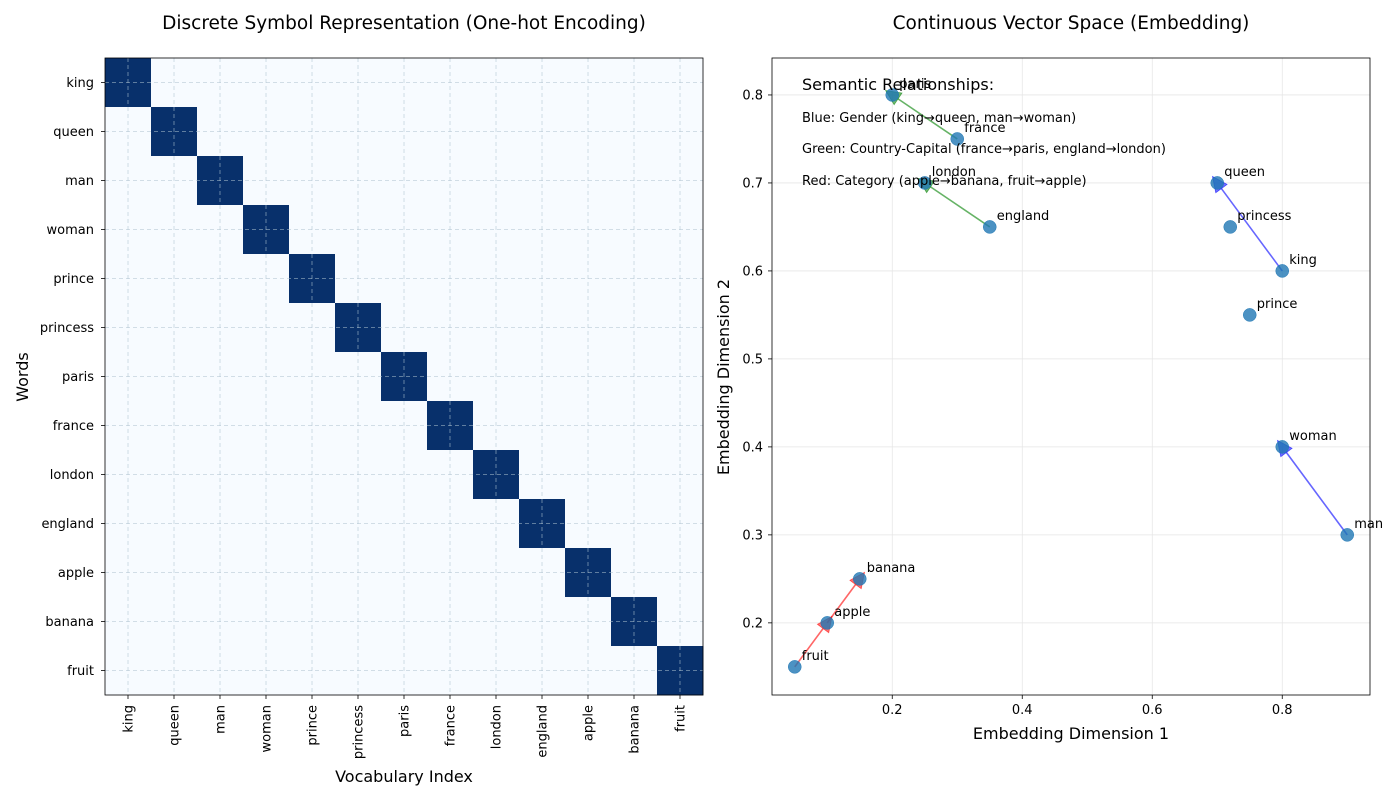 The width and height of the screenshot is (1400, 804). I want to click on scatter-label-princess: princess, so click(1264, 216).